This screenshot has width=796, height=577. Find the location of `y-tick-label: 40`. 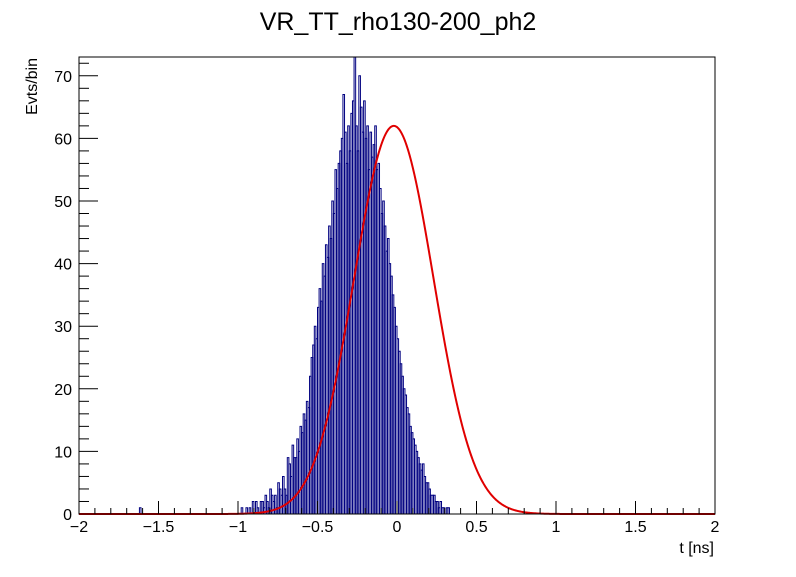

y-tick-label: 40 is located at coordinates (63, 265).